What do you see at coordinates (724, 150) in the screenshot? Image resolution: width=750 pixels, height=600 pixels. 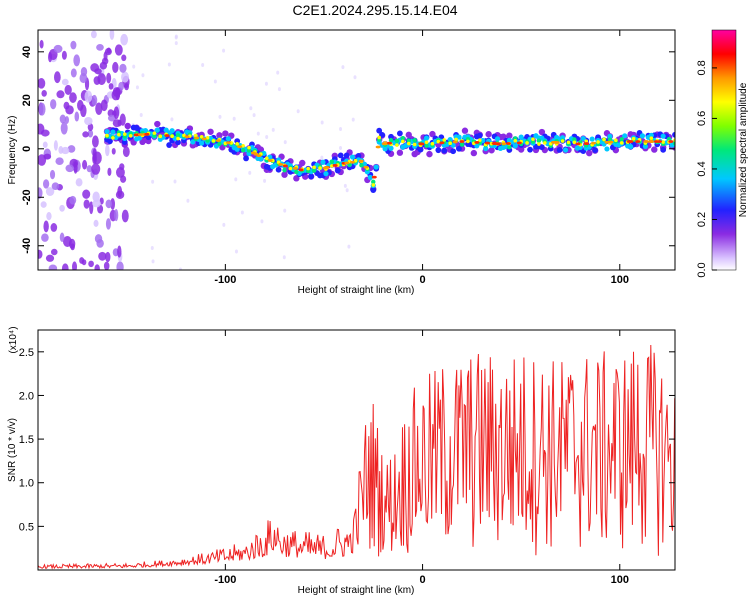 I see `colorbar-gradient` at bounding box center [724, 150].